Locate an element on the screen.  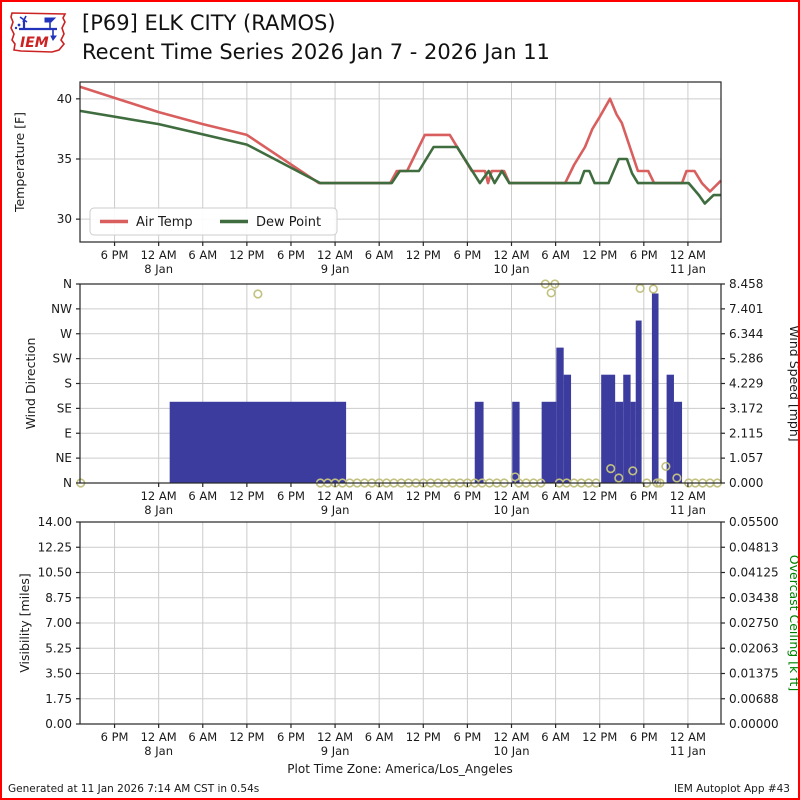
y-tick-label-right: 5.286 is located at coordinates (746, 359).